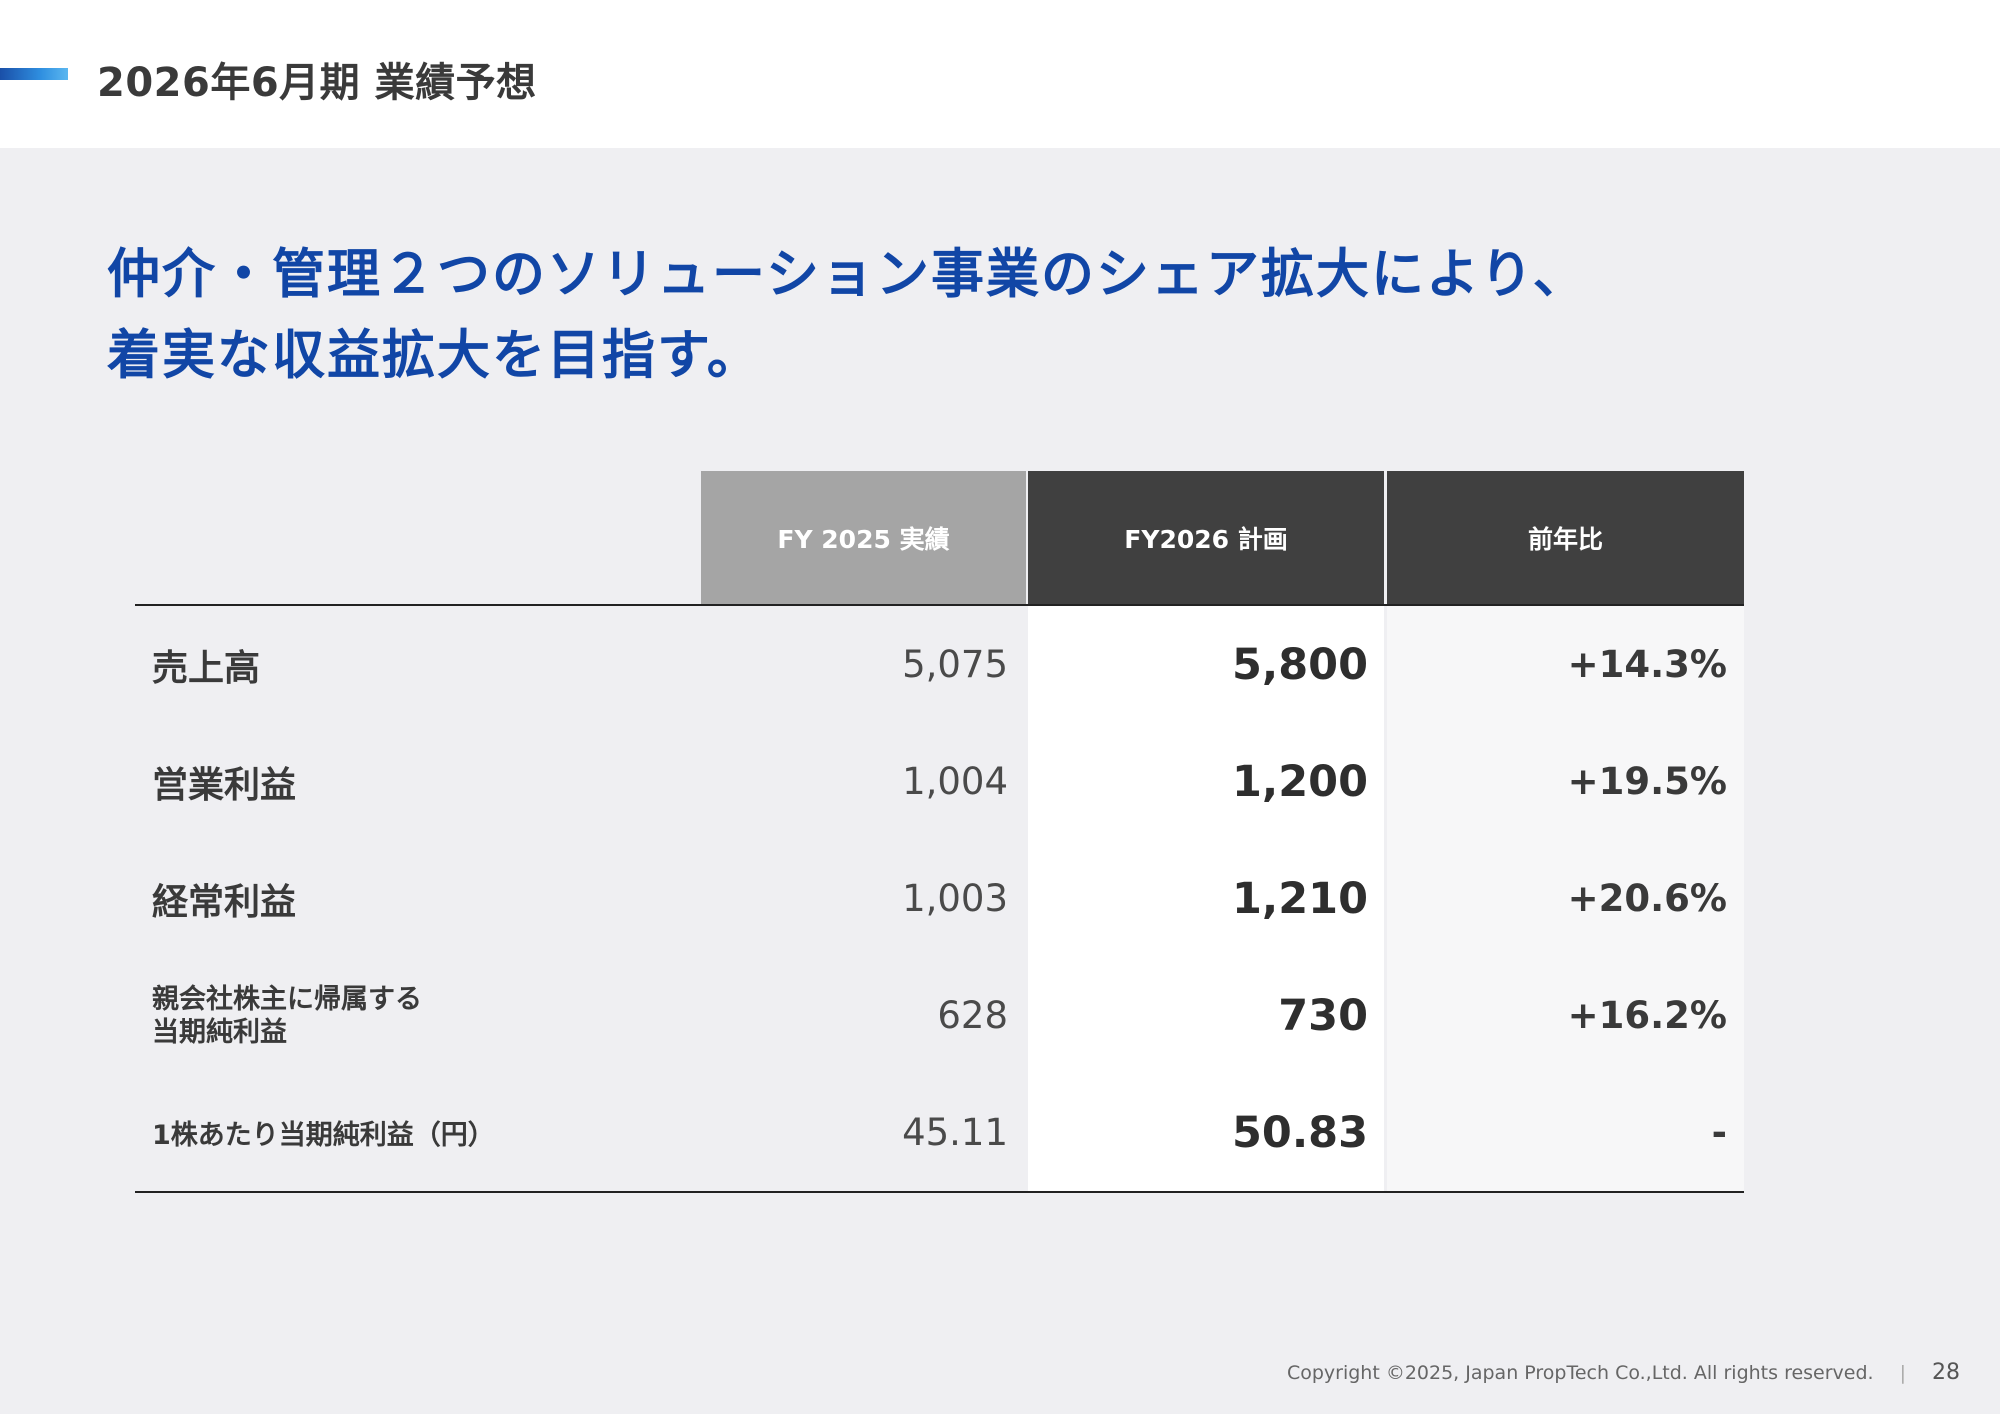 This screenshot has height=1414, width=2000. Describe the element at coordinates (1299, 664) in the screenshot. I see `plan-value: 5,800` at that location.